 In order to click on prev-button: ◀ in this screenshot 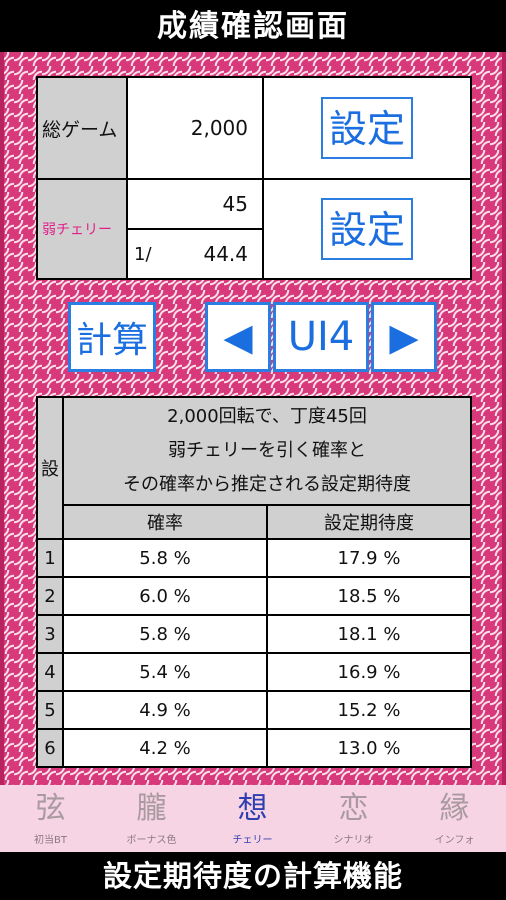, I will do `click(238, 337)`.